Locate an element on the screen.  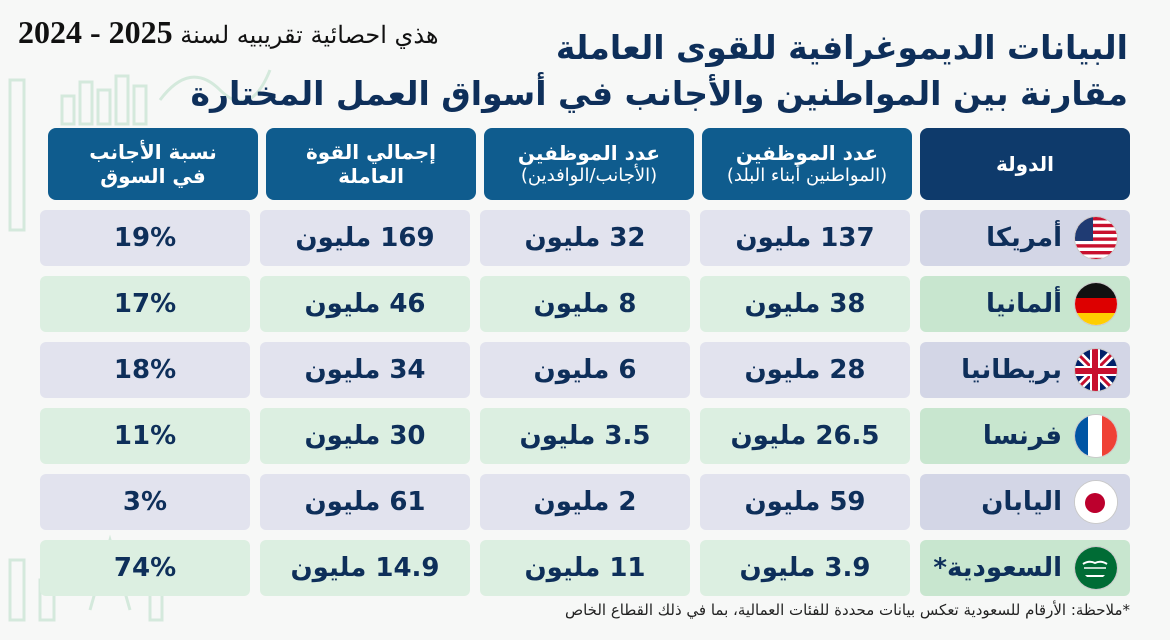
germany-flag-icon is located at coordinates (1096, 304).